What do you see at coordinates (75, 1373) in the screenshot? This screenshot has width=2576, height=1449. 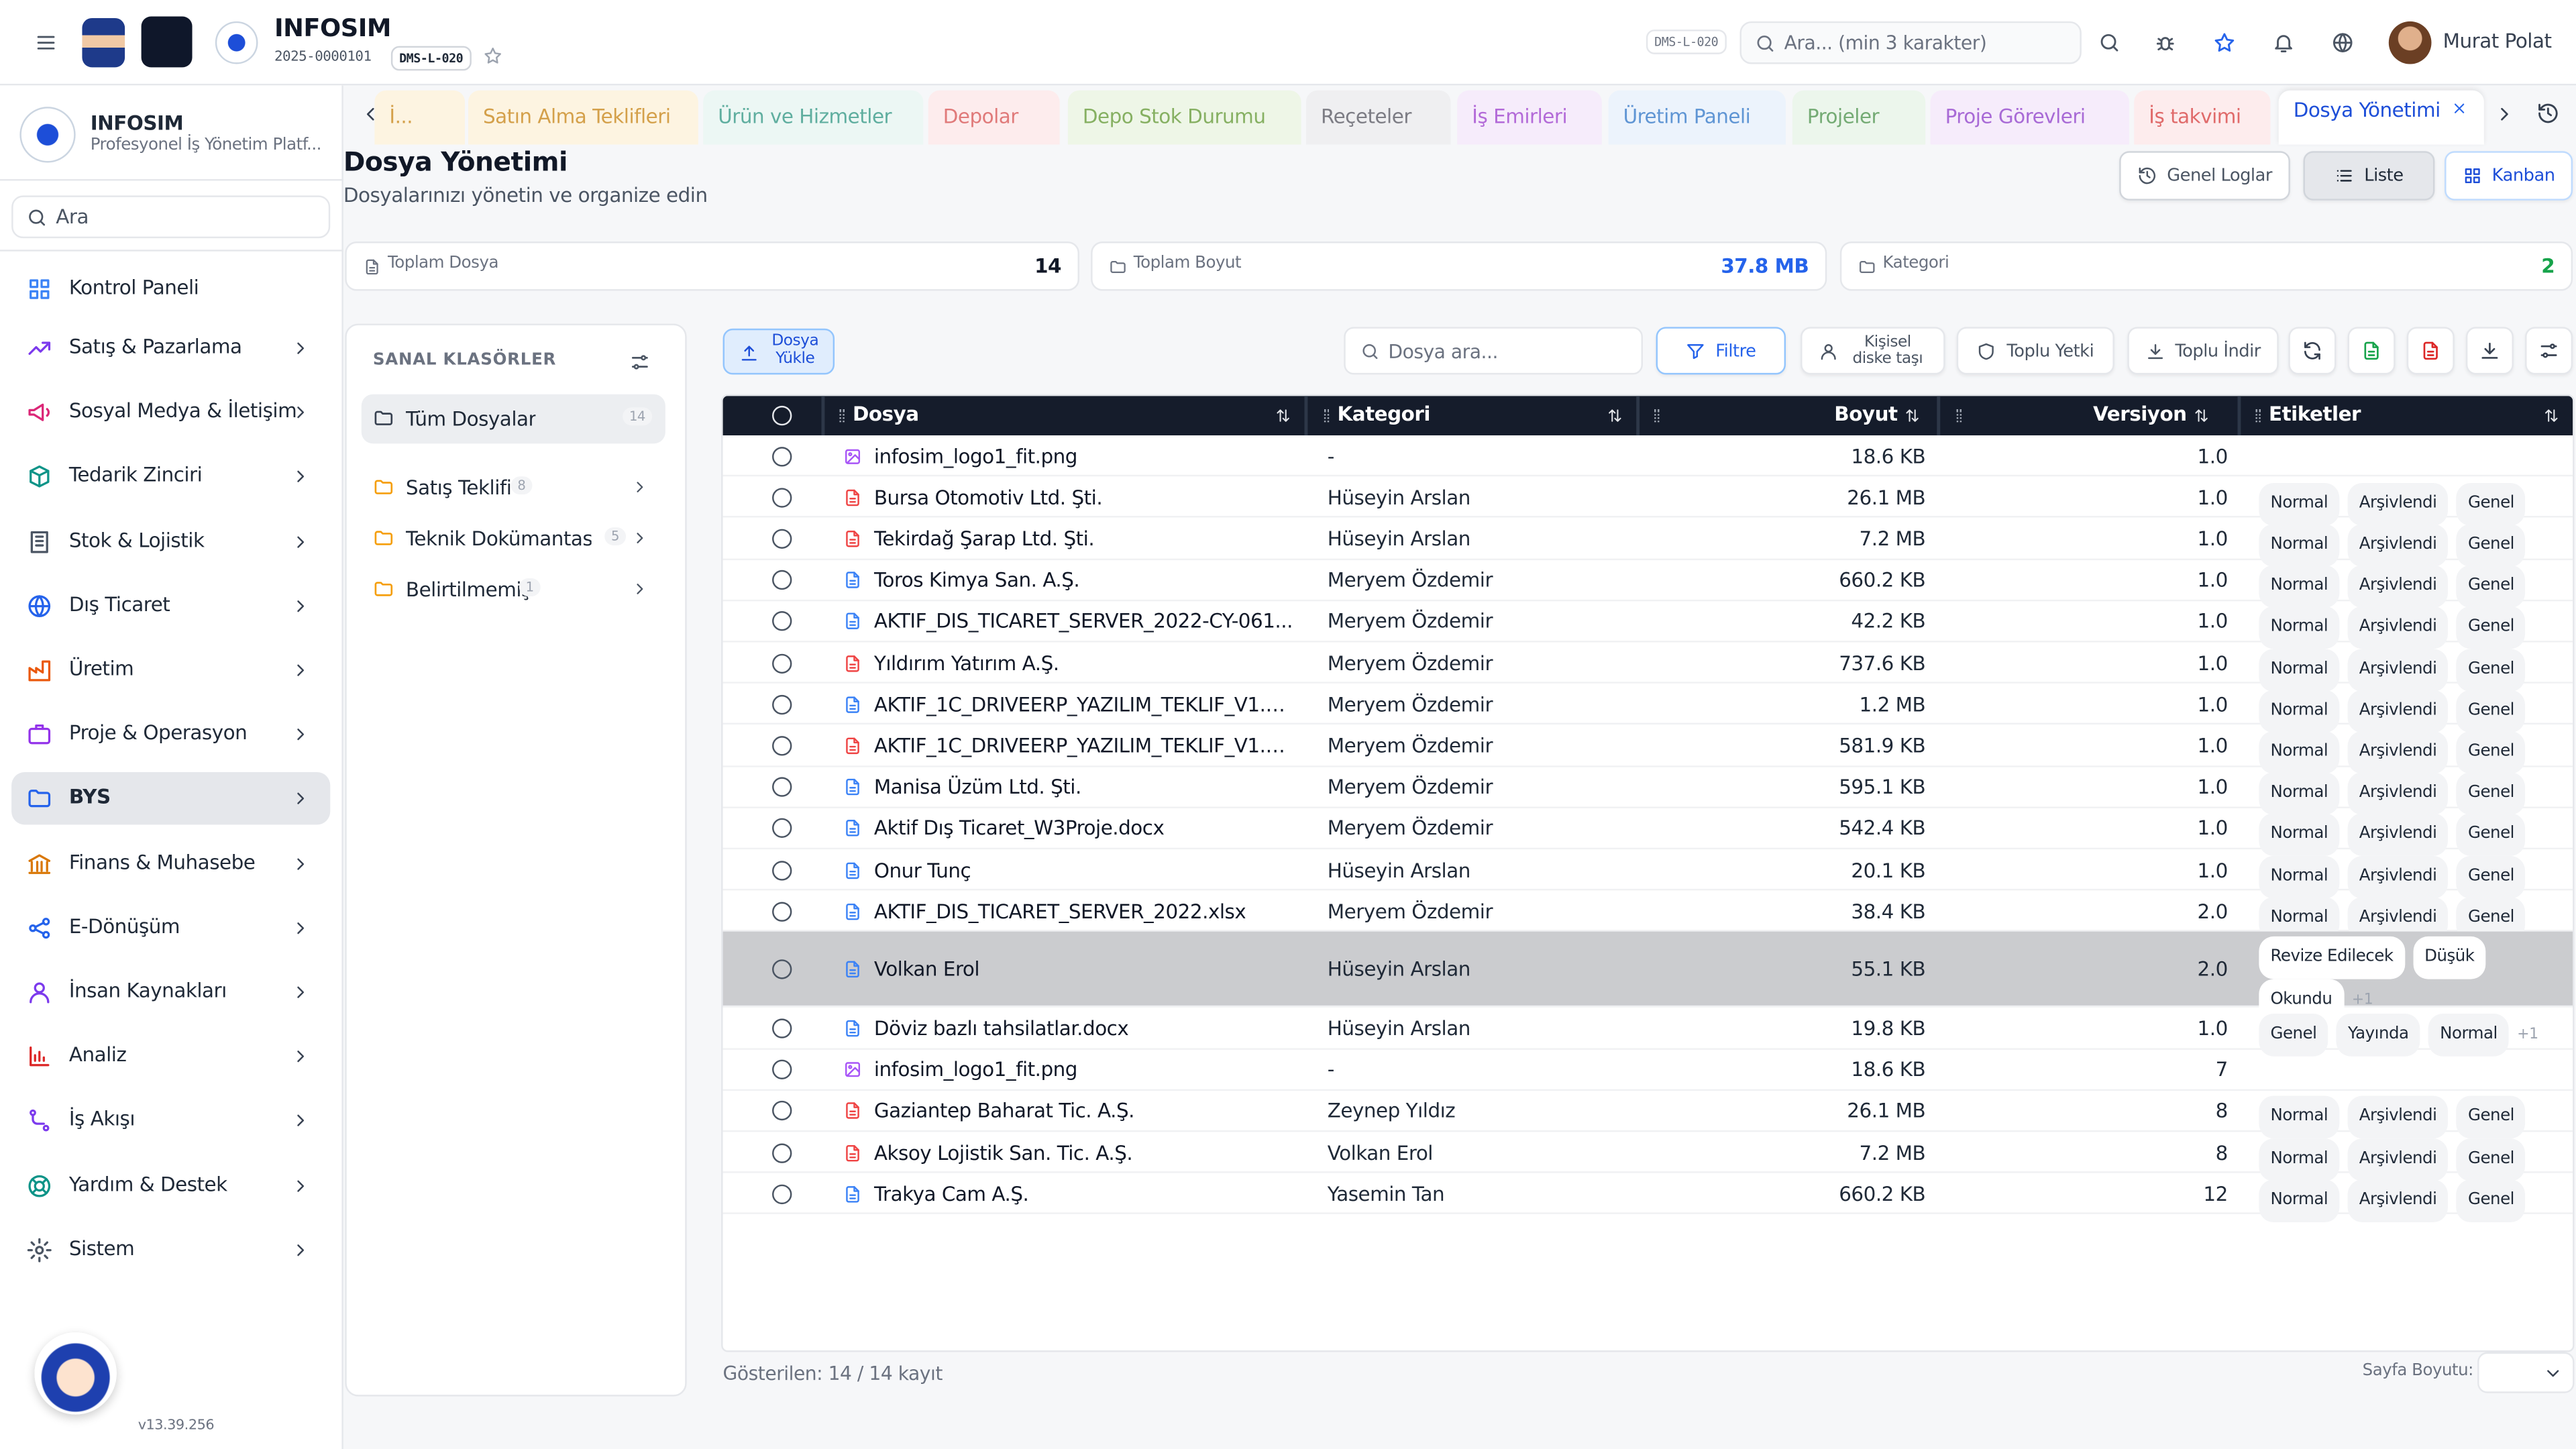 I see `assistant-avatar` at bounding box center [75, 1373].